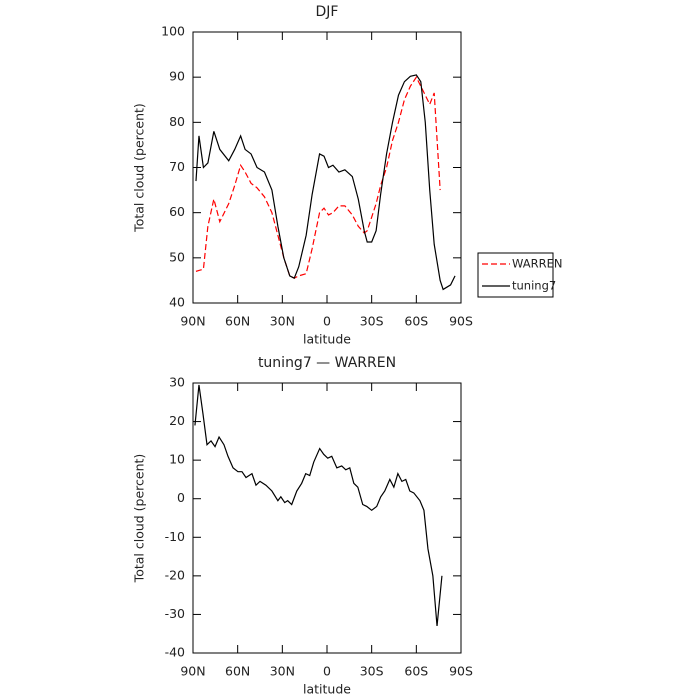  What do you see at coordinates (534, 286) in the screenshot?
I see `legend-label: tuning7` at bounding box center [534, 286].